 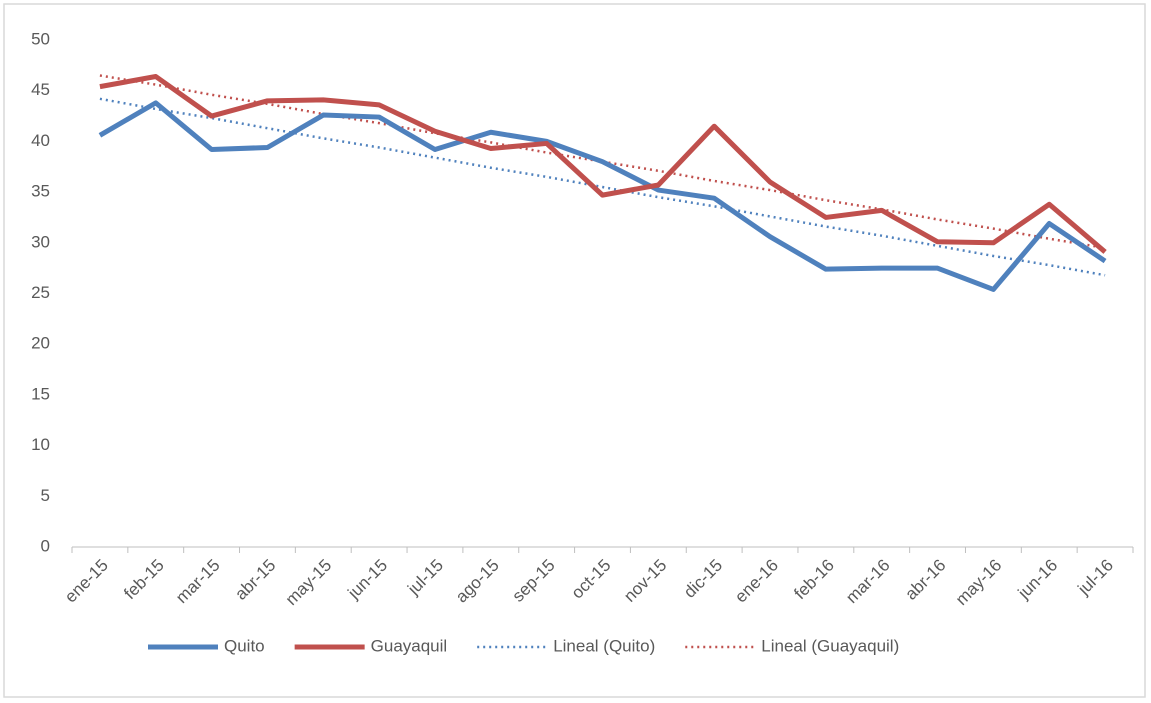 I want to click on legend-label: Quito, so click(x=244, y=645).